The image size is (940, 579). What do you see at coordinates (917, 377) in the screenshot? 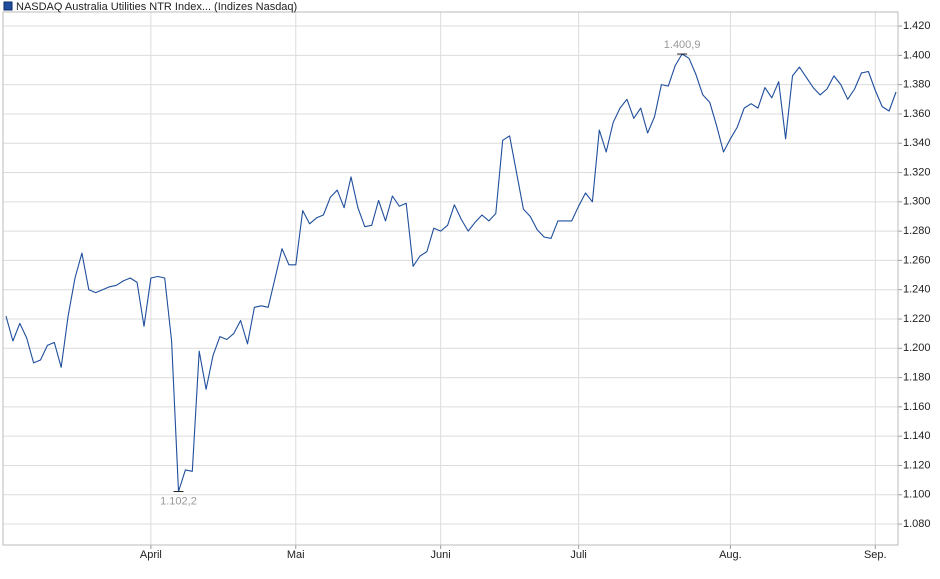
I see `y-tick-label: 1.180` at bounding box center [917, 377].